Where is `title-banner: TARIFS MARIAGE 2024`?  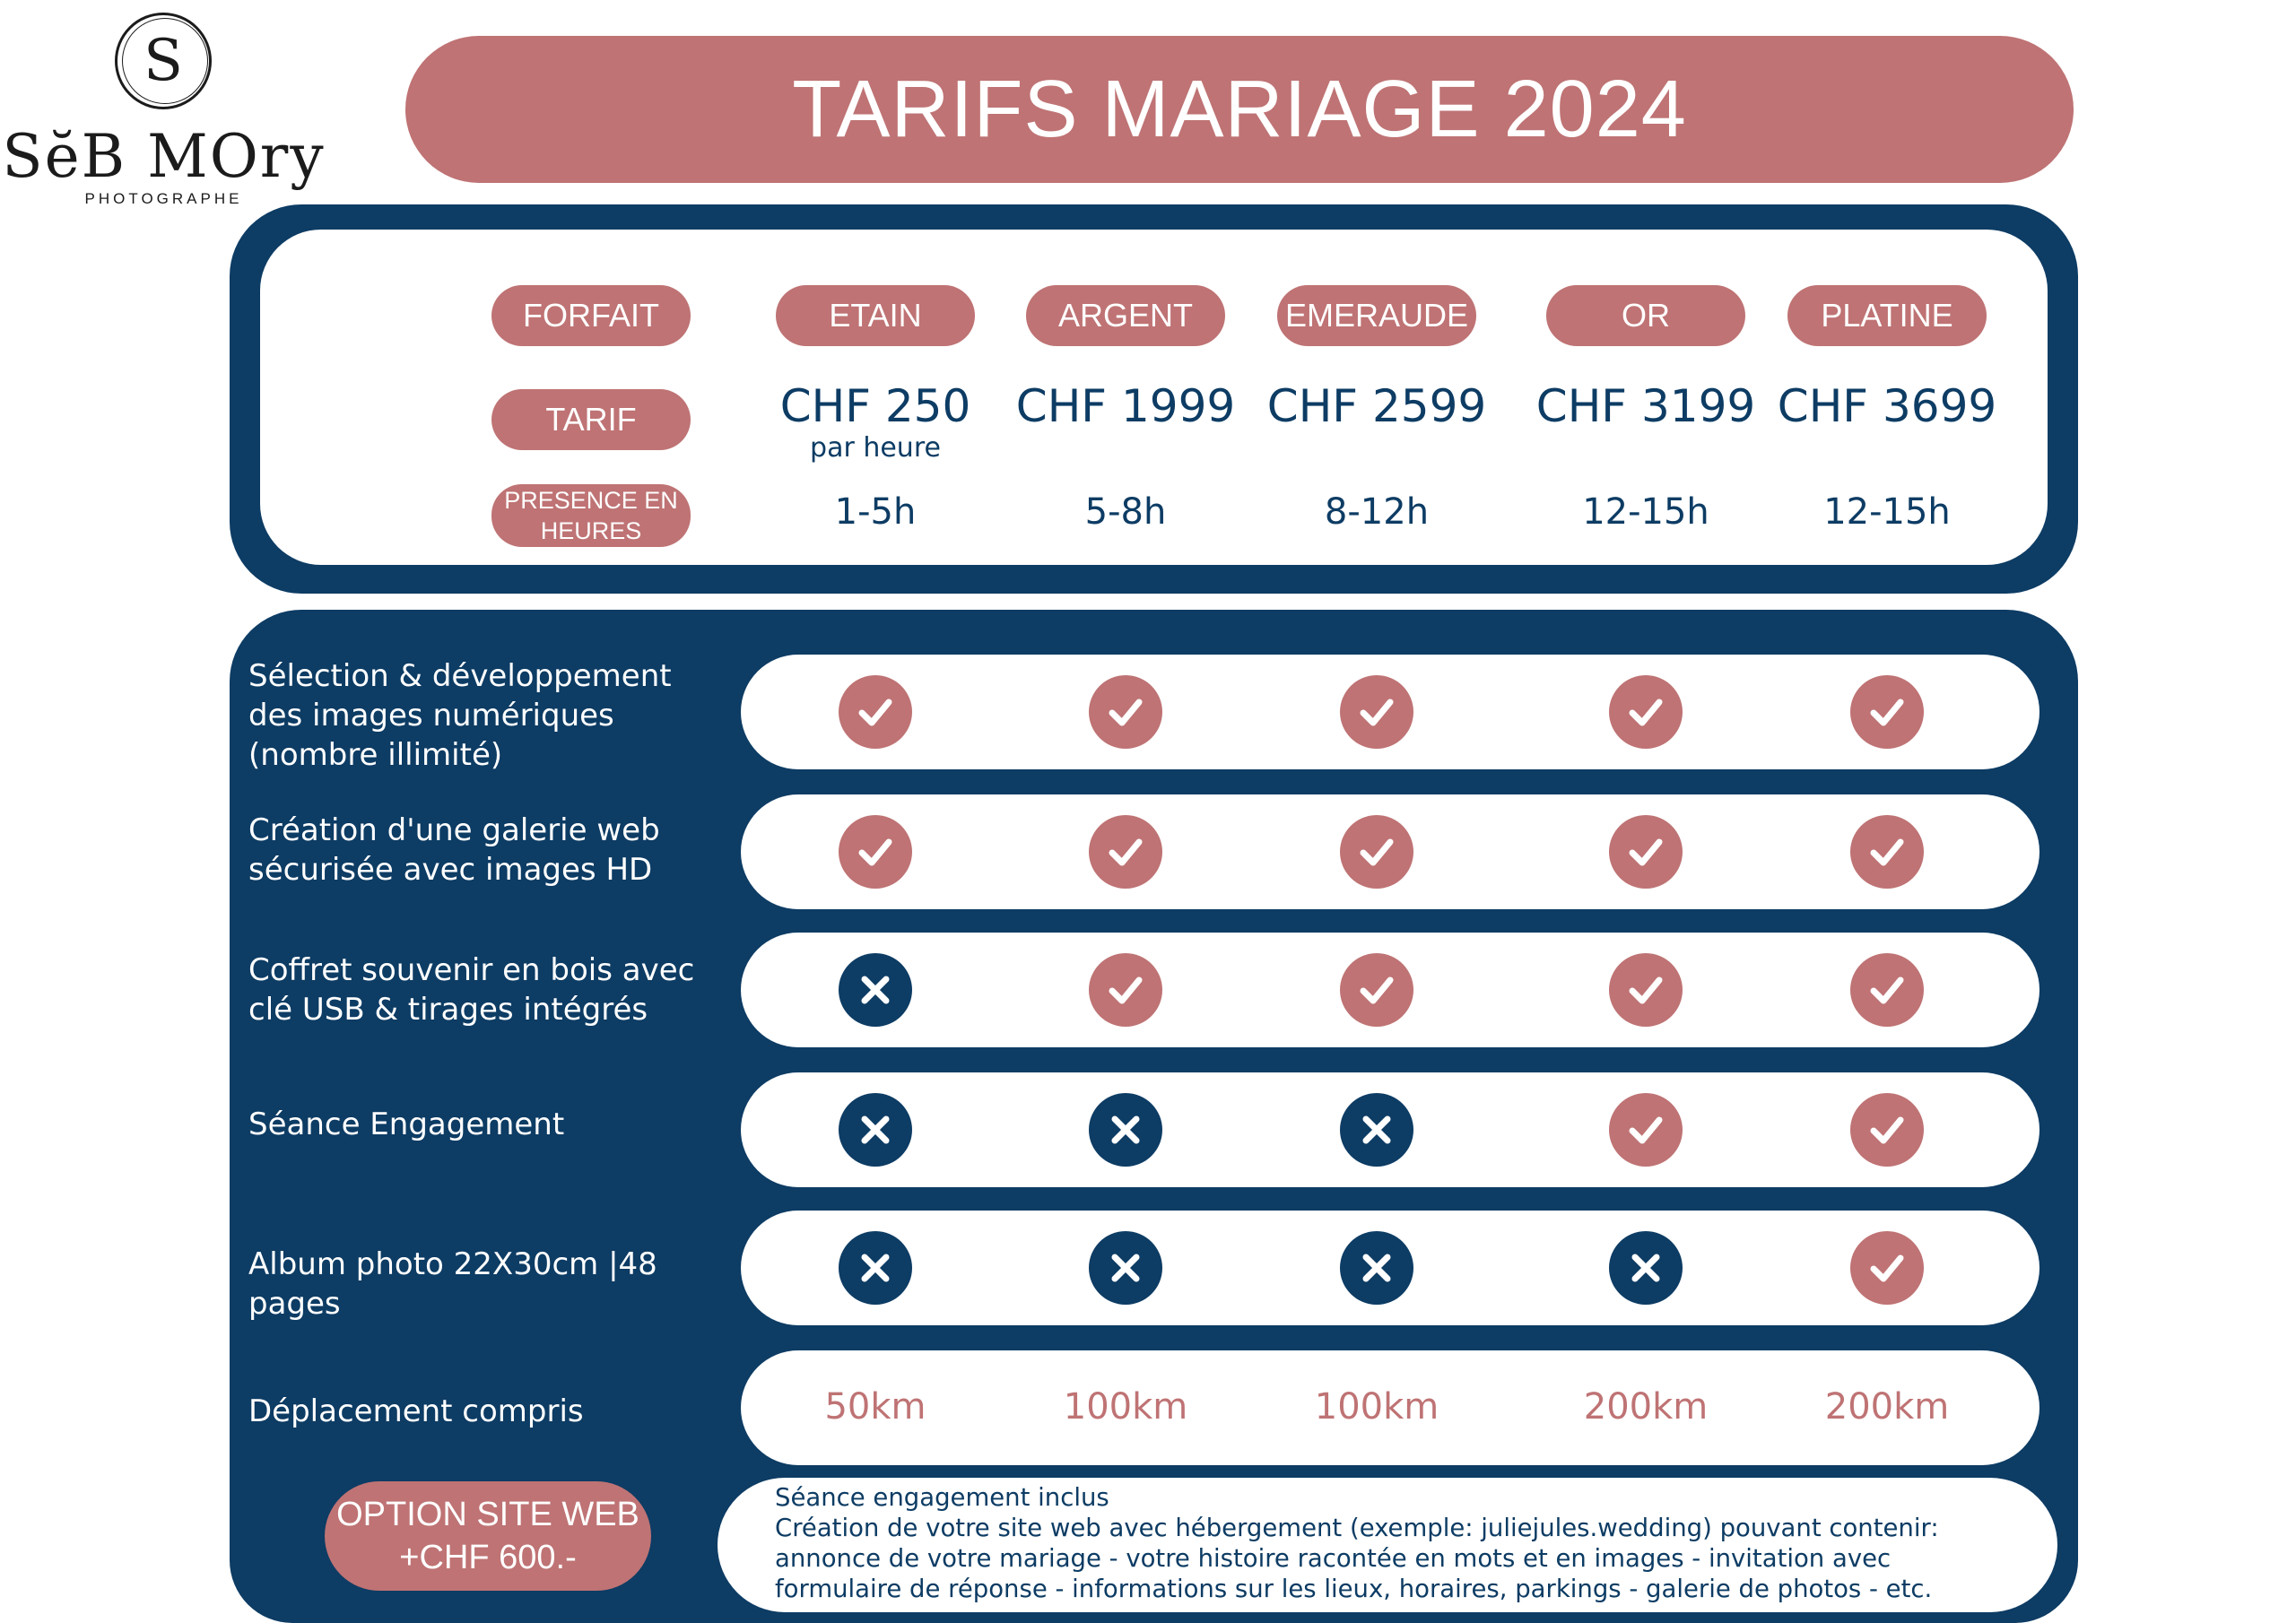
title-banner: TARIFS MARIAGE 2024 is located at coordinates (1239, 109).